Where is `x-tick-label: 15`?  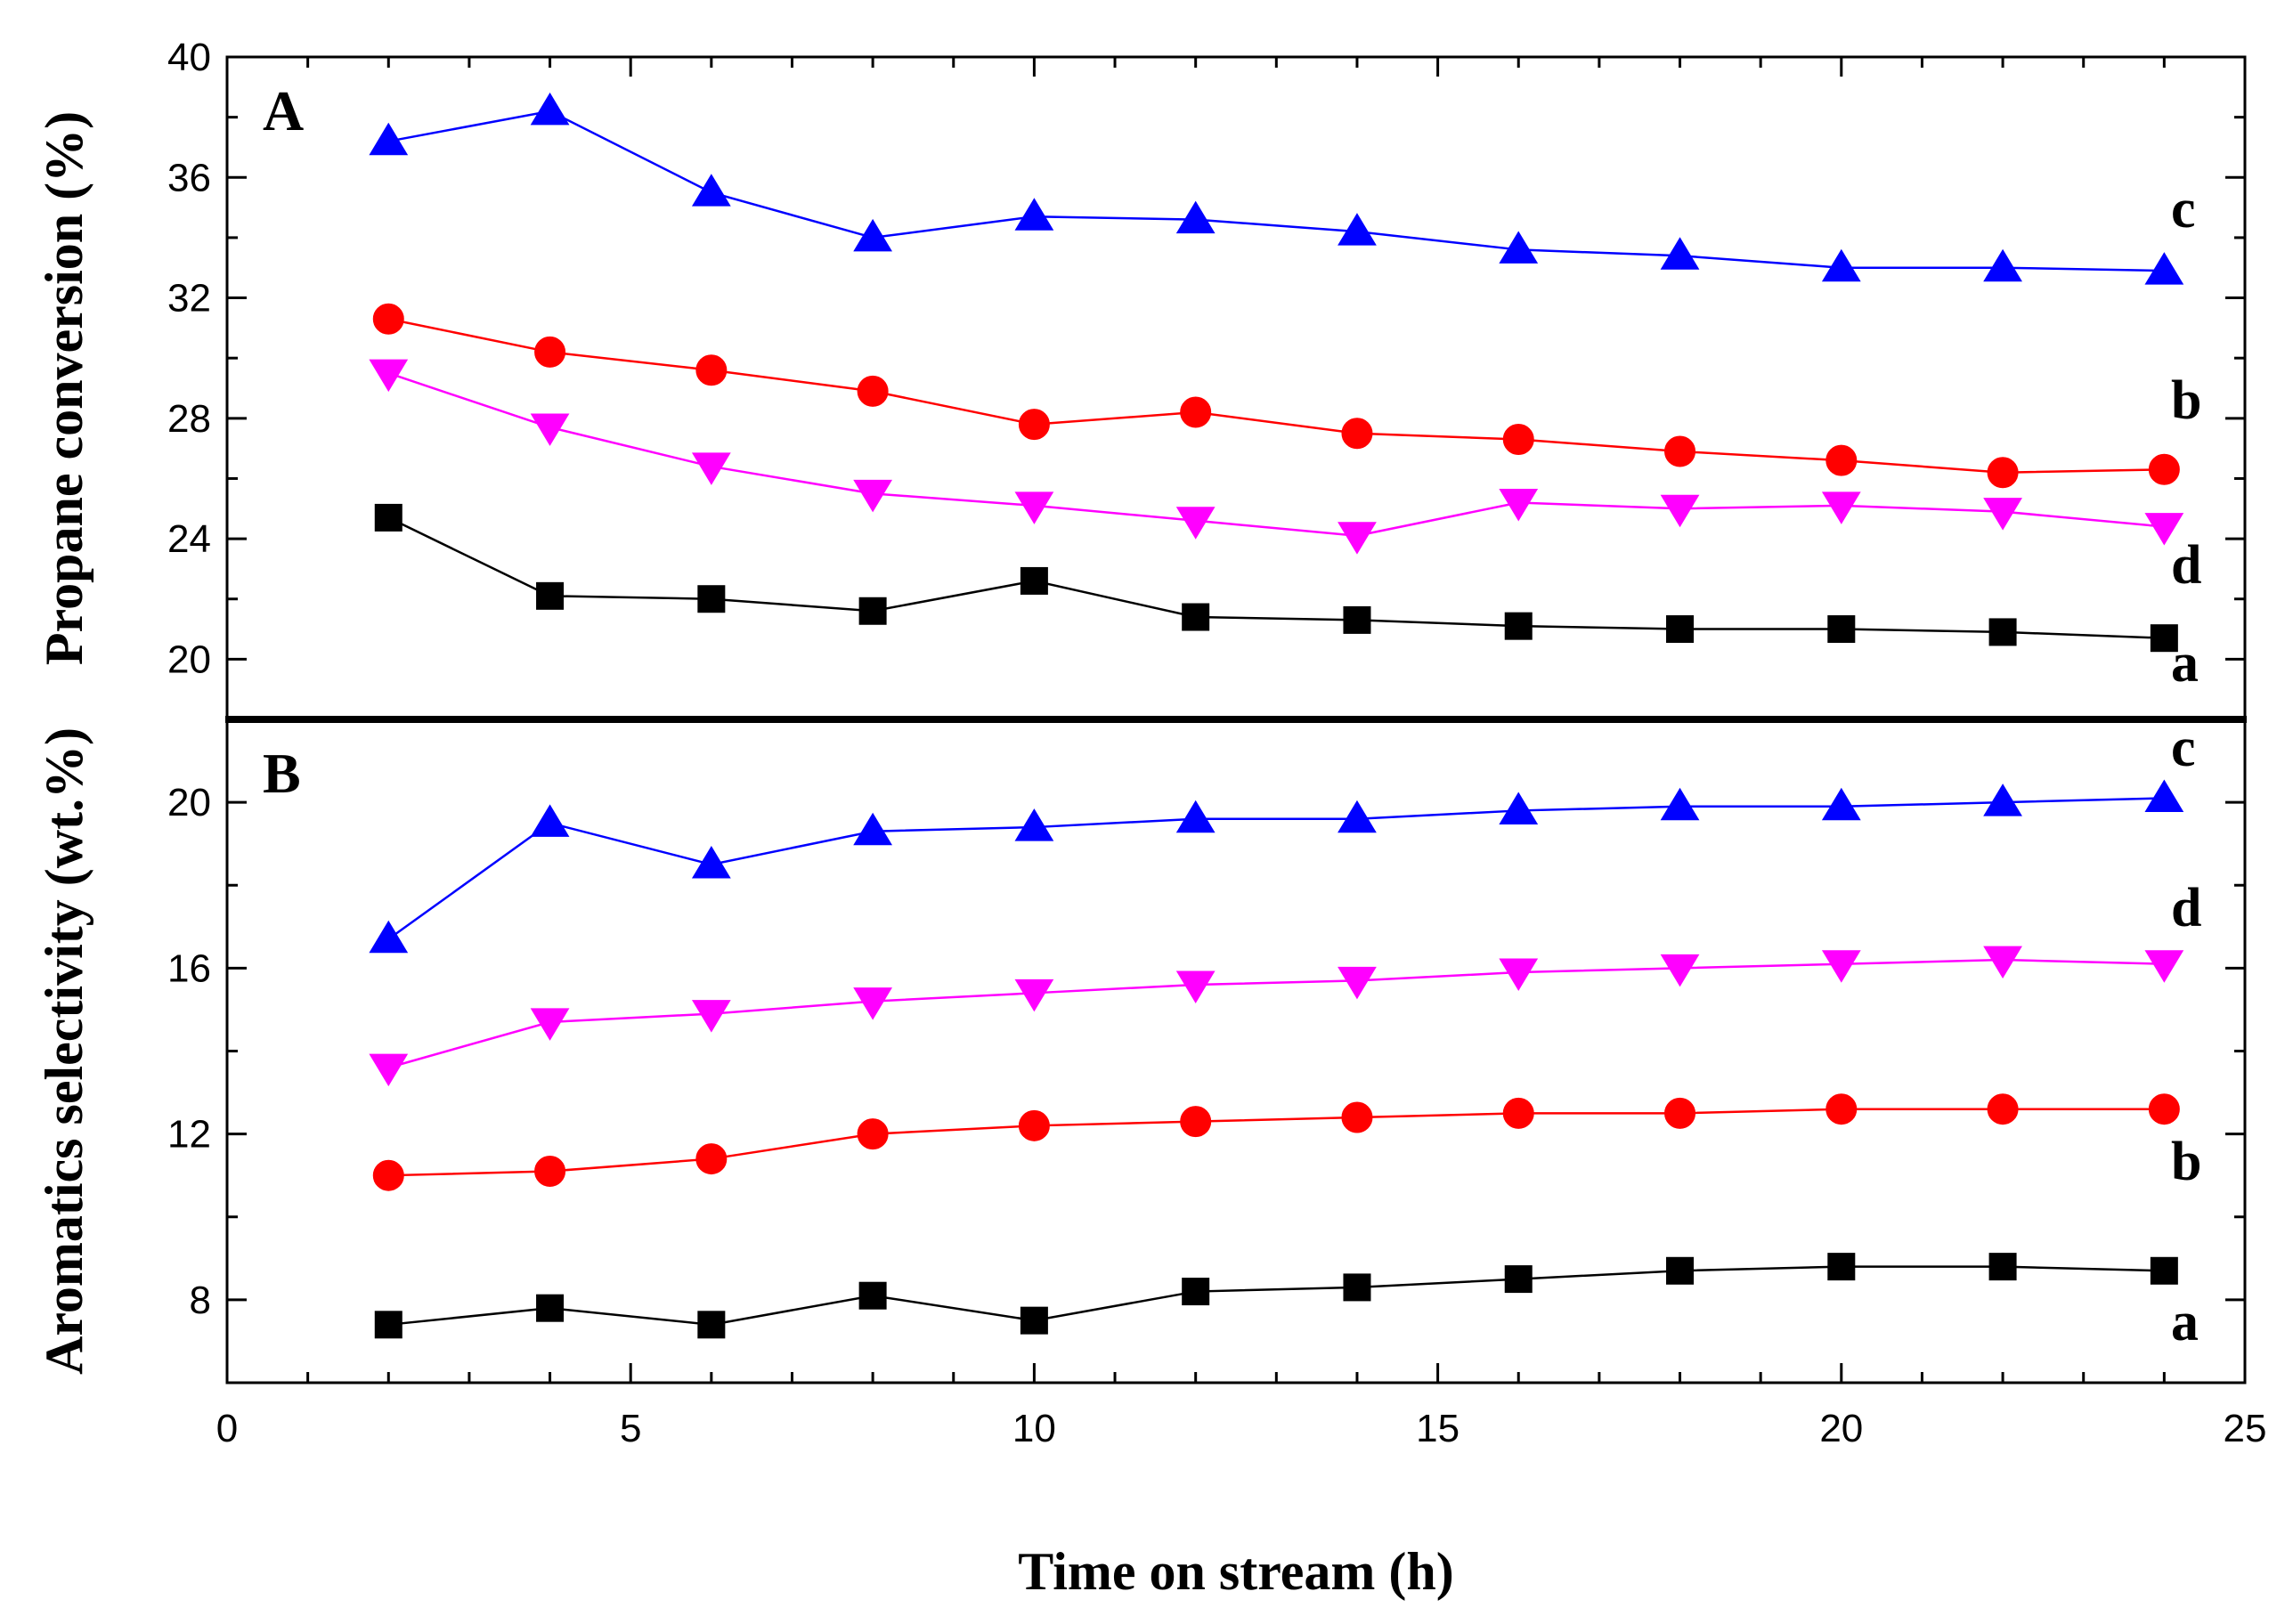 x-tick-label: 15 is located at coordinates (1438, 1428).